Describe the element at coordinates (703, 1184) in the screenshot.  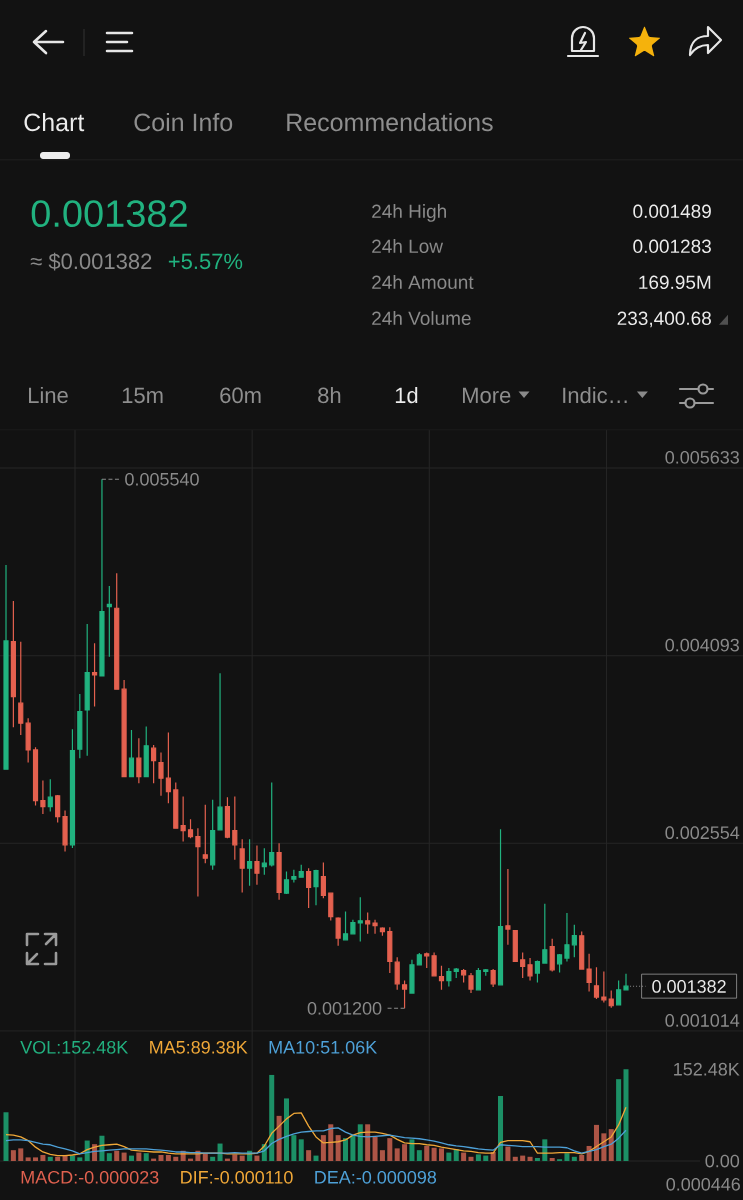
I see `text: 0.000446` at that location.